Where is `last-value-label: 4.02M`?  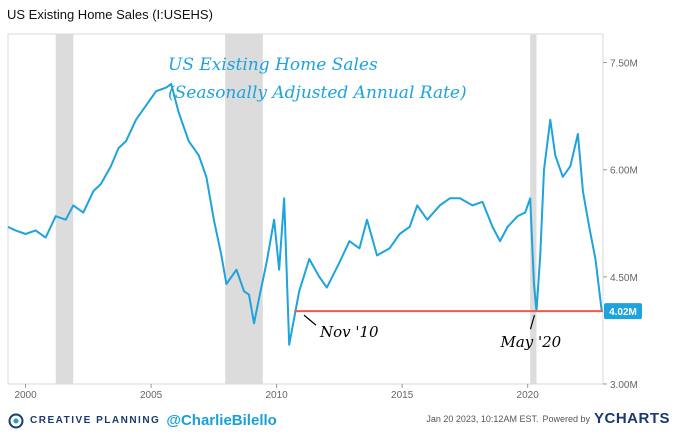 last-value-label: 4.02M is located at coordinates (623, 312).